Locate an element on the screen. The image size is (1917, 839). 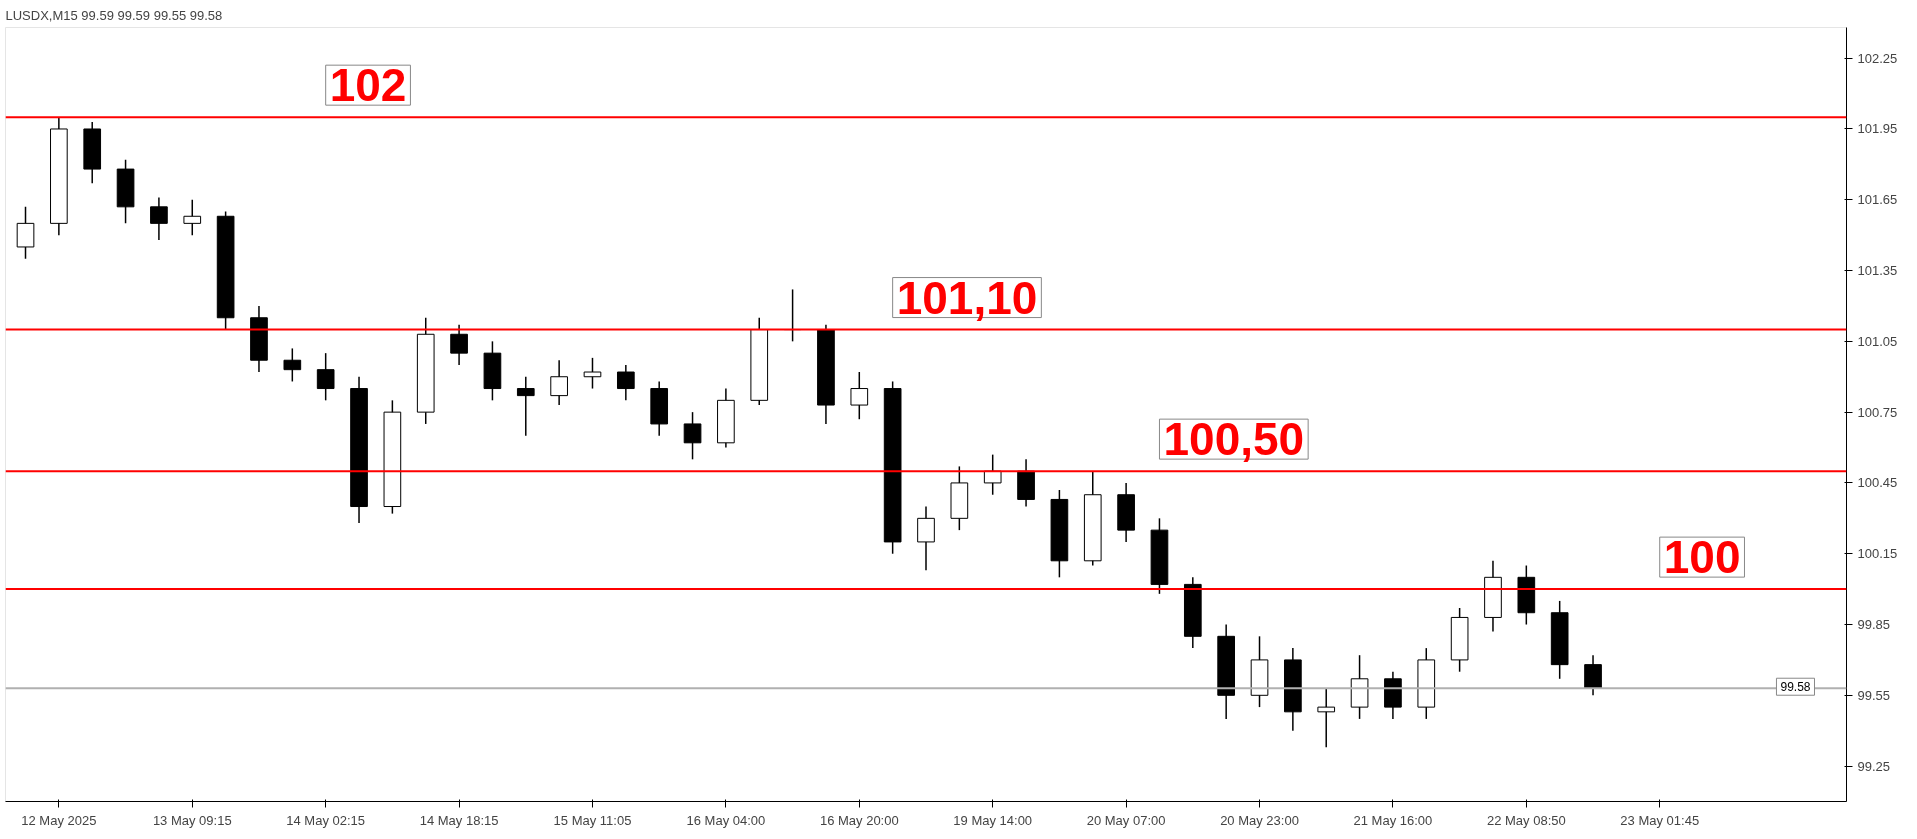
x-tick-label: 20 May 23:00 is located at coordinates (1259, 820).